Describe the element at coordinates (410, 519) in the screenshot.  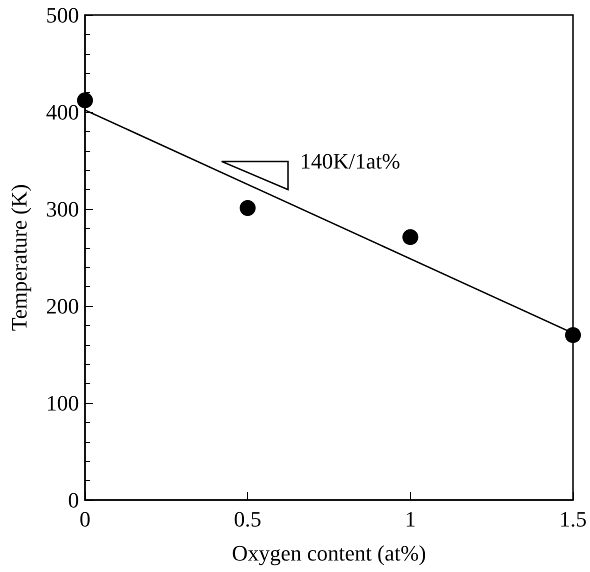
I see `x-tick-label: 1` at that location.